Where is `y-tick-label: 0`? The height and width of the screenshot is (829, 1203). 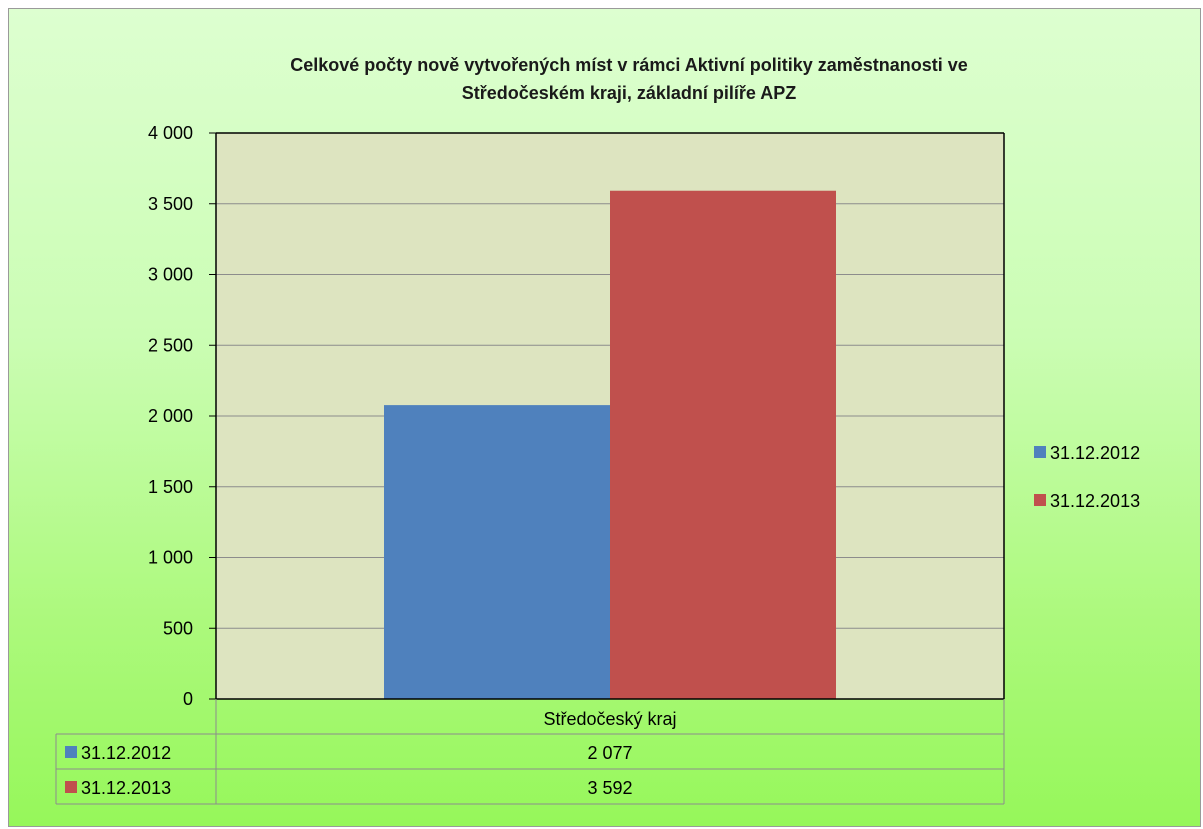 y-tick-label: 0 is located at coordinates (188, 699).